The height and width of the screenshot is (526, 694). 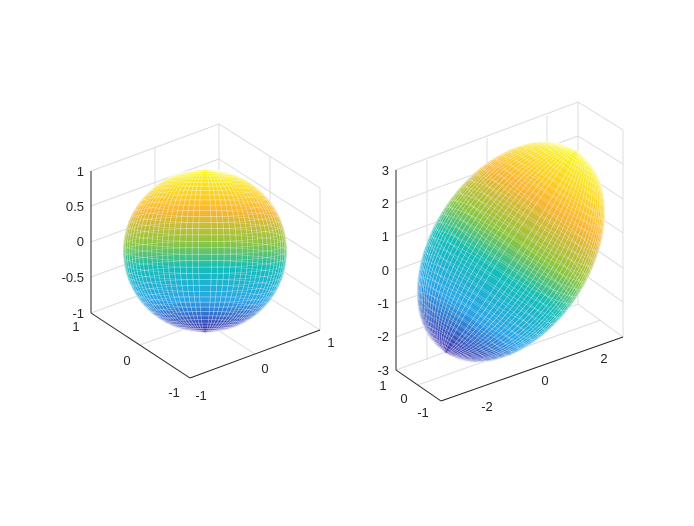 I want to click on z-tick: -1, so click(x=383, y=303).